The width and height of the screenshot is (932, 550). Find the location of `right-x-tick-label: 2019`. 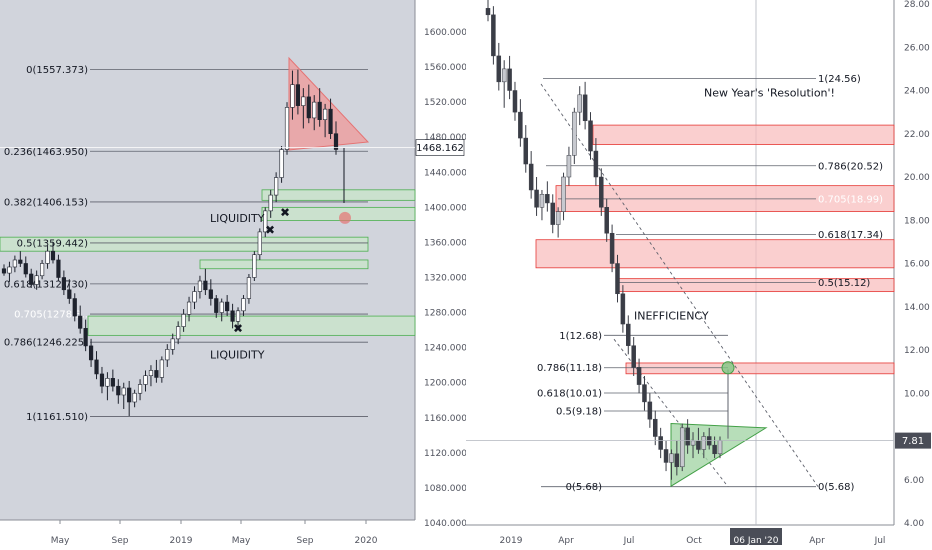

right-x-tick-label: 2019 is located at coordinates (511, 541).